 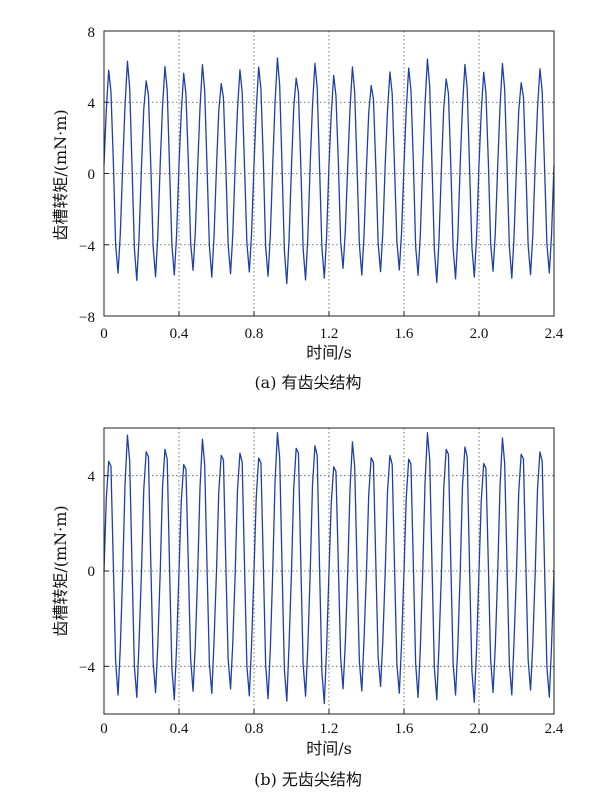 I want to click on chart-a-xtick-0.4: 0.4, so click(x=179, y=334).